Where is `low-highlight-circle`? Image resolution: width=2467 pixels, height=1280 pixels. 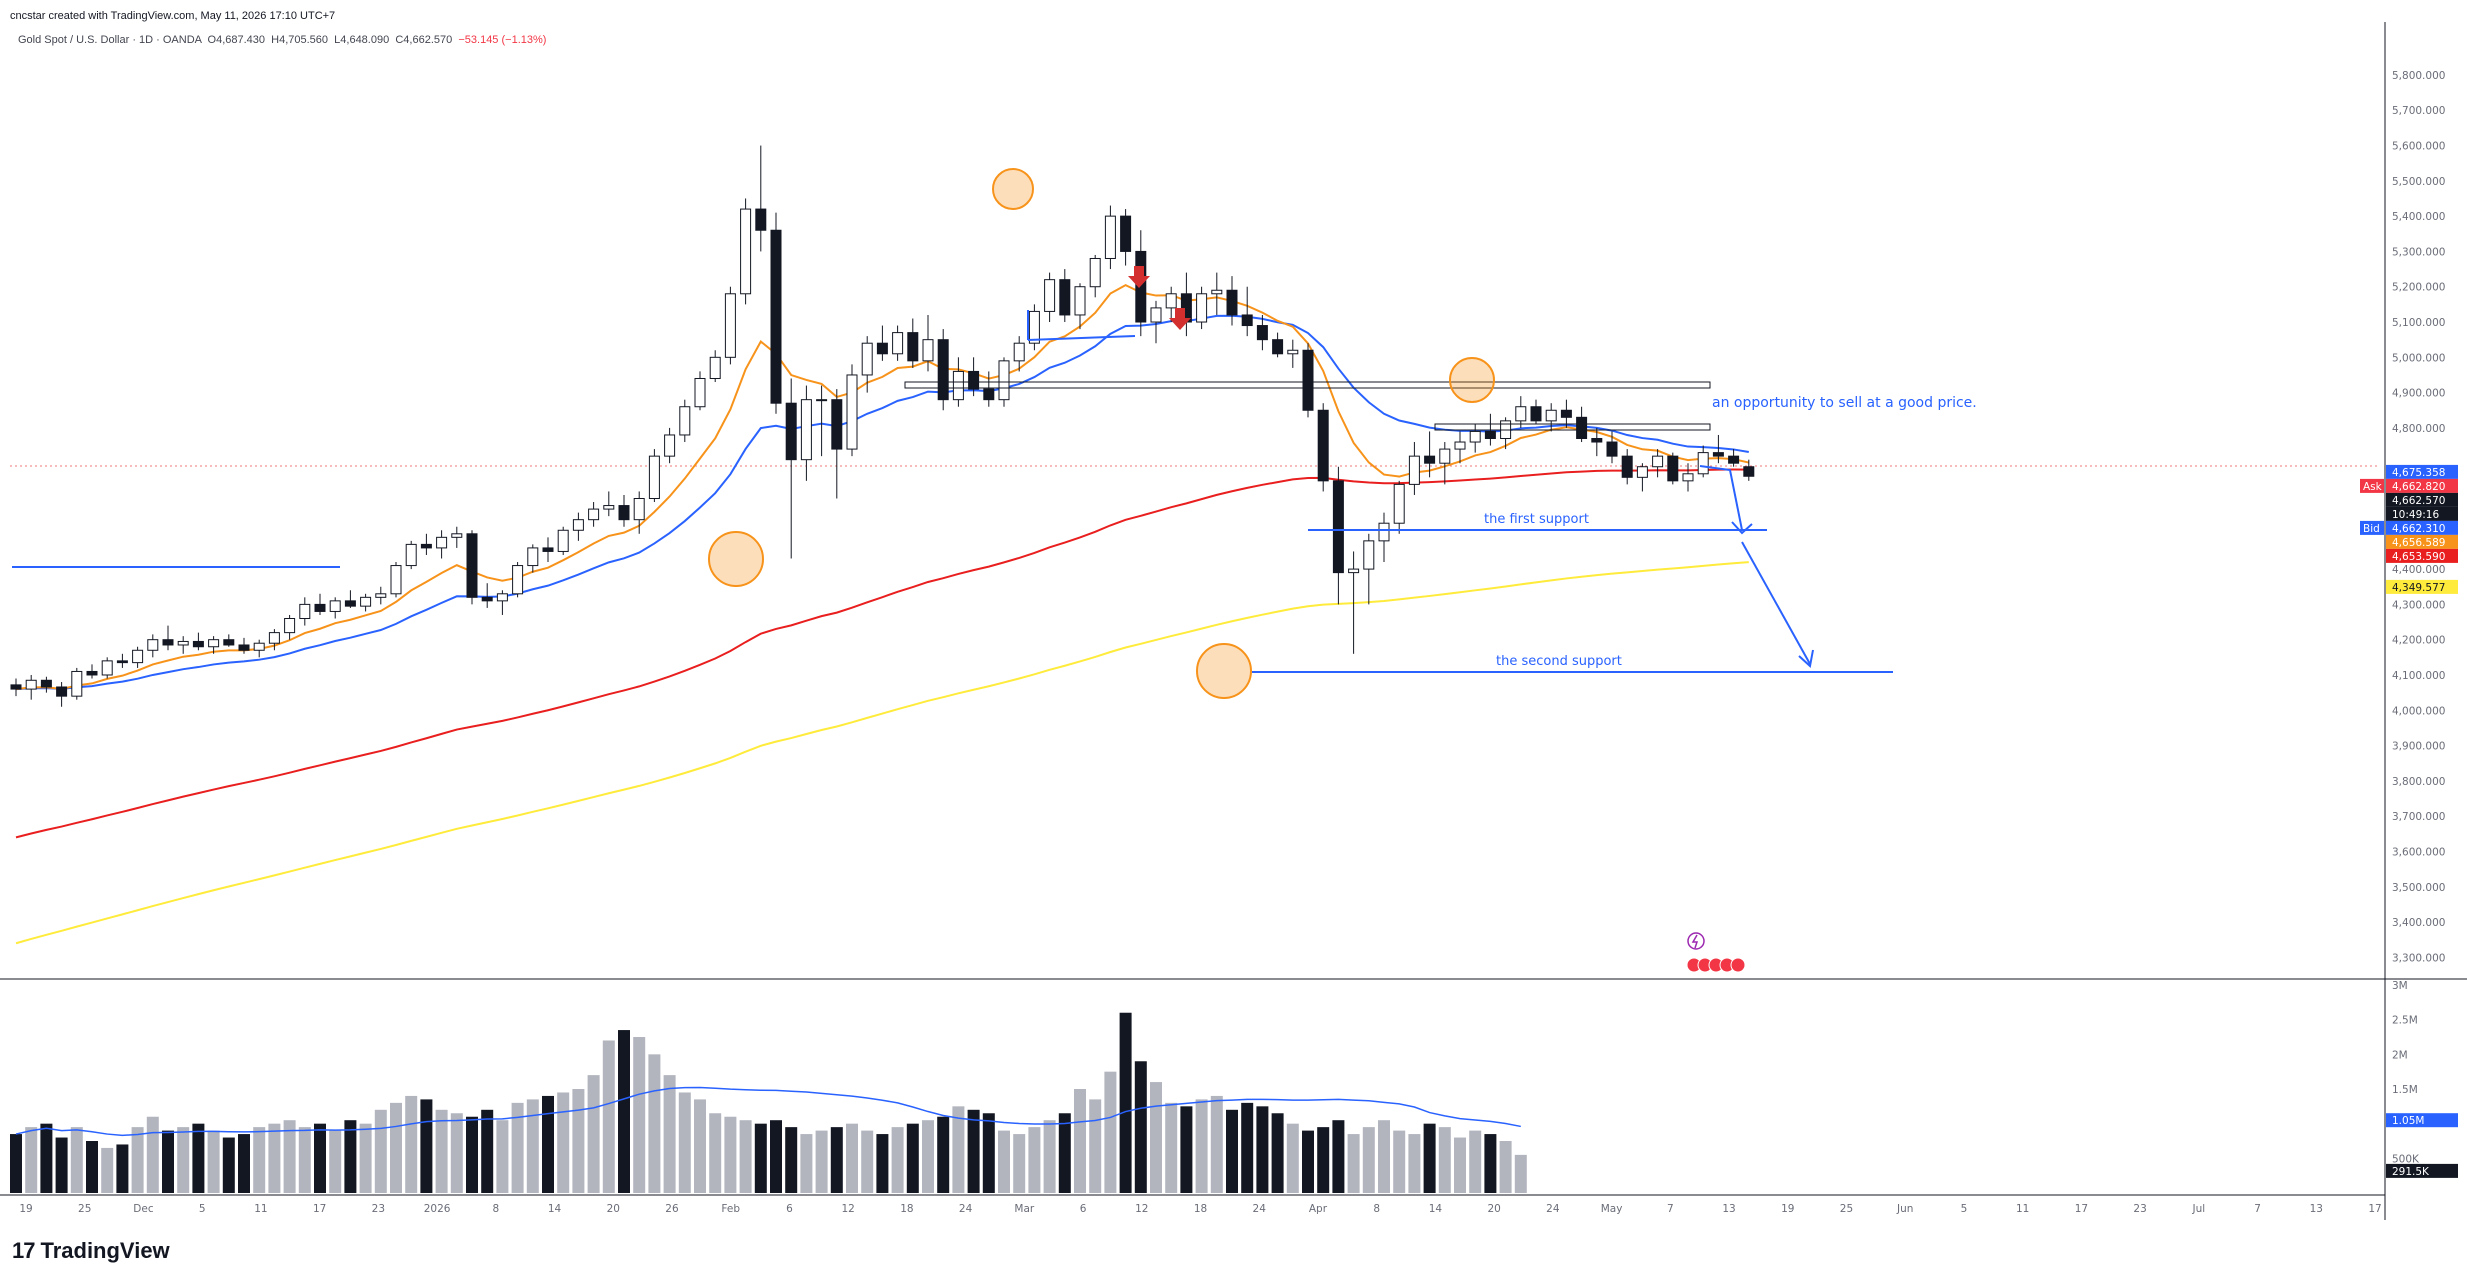
low-highlight-circle is located at coordinates (736, 559).